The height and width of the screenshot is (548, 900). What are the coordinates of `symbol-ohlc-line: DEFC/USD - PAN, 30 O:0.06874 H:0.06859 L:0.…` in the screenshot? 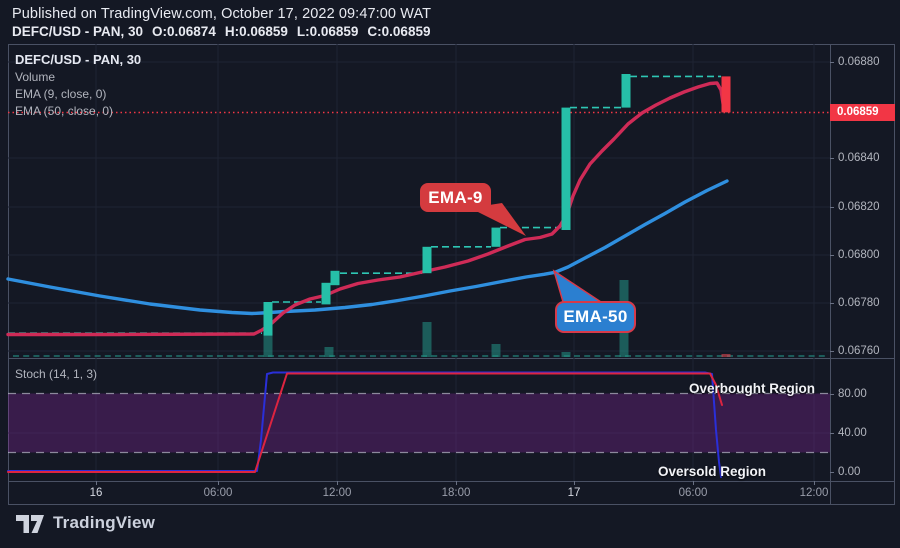 It's located at (221, 31).